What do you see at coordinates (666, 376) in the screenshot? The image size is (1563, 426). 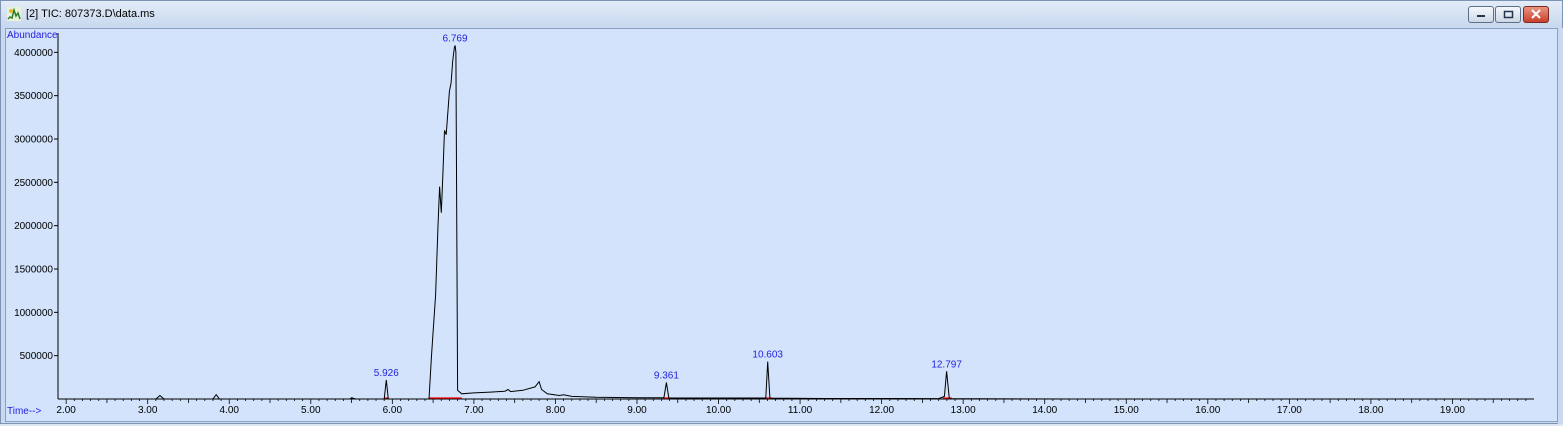 I see `peak-label: 9.361` at bounding box center [666, 376].